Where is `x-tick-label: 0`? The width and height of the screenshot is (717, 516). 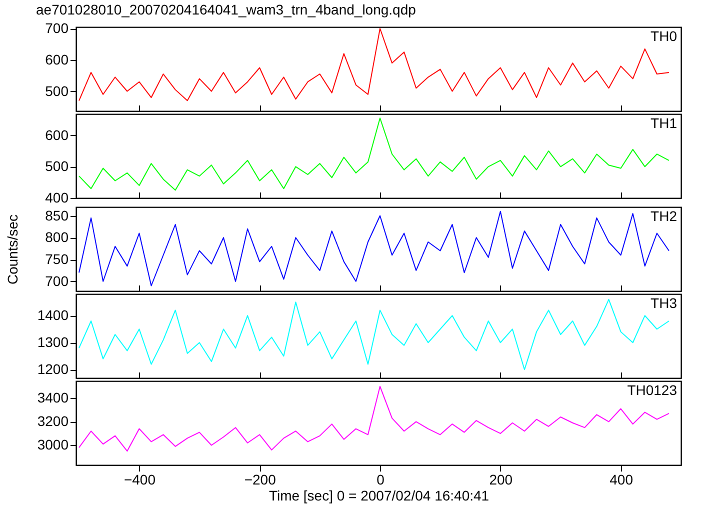 x-tick-label: 0 is located at coordinates (380, 480).